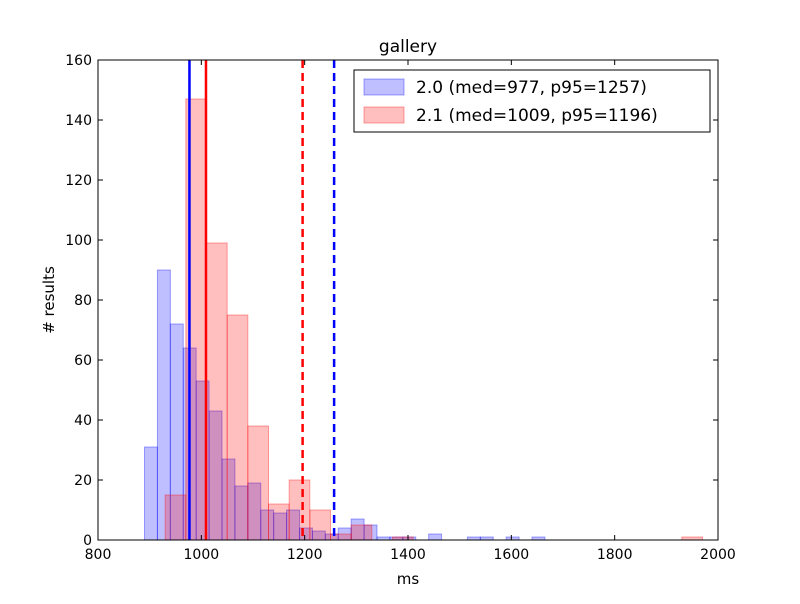  Describe the element at coordinates (78, 121) in the screenshot. I see `y-tick-label: 140` at that location.